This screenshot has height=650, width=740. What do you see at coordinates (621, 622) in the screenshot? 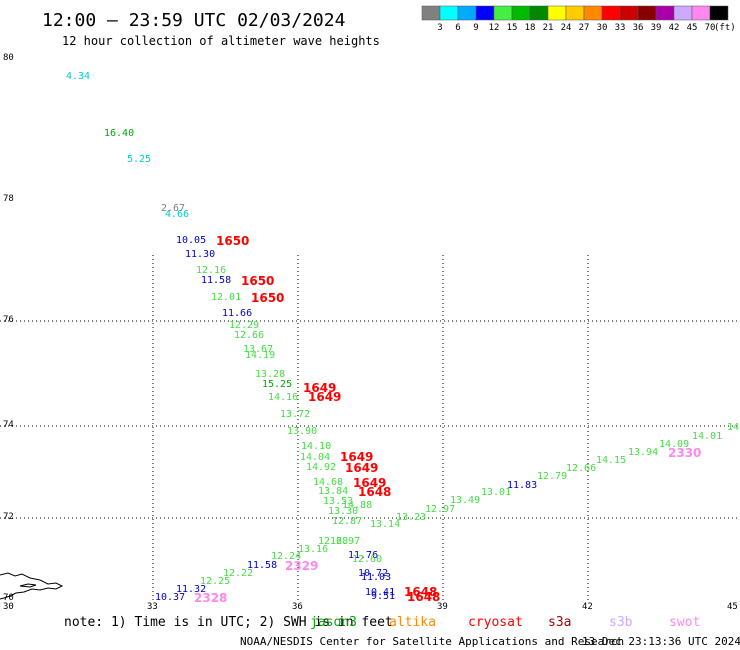
I see `satellite-s3b: s3b` at bounding box center [621, 622].